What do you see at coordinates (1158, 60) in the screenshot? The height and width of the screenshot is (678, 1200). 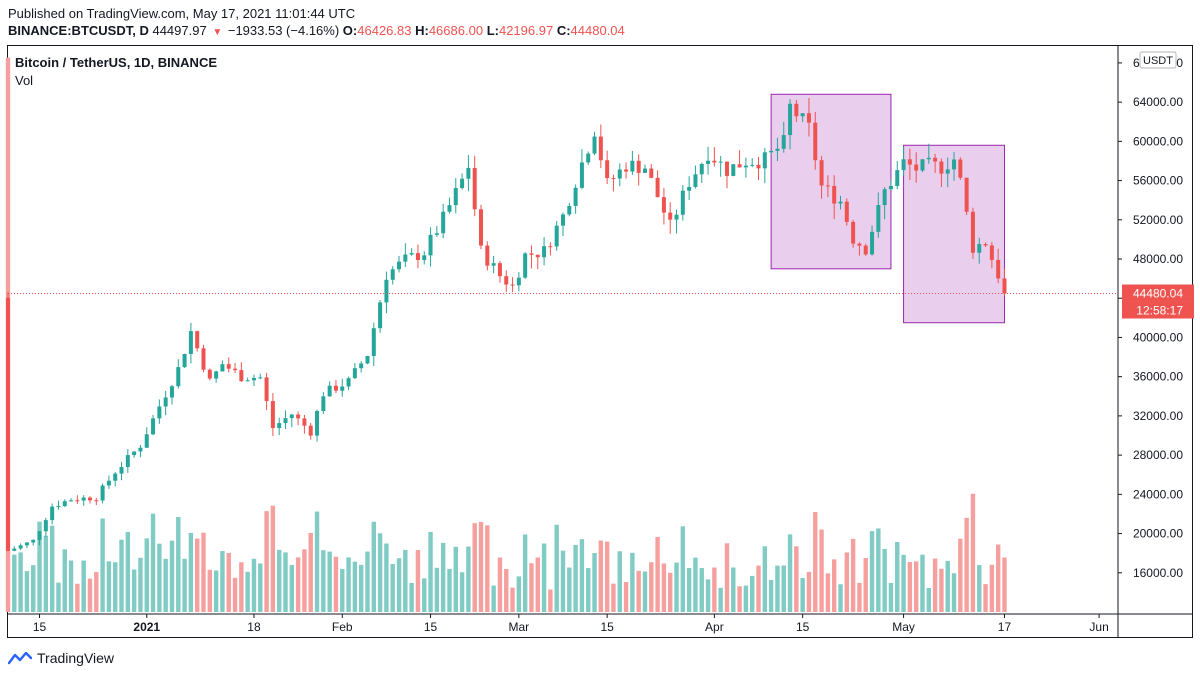 I see `currency-badge` at bounding box center [1158, 60].